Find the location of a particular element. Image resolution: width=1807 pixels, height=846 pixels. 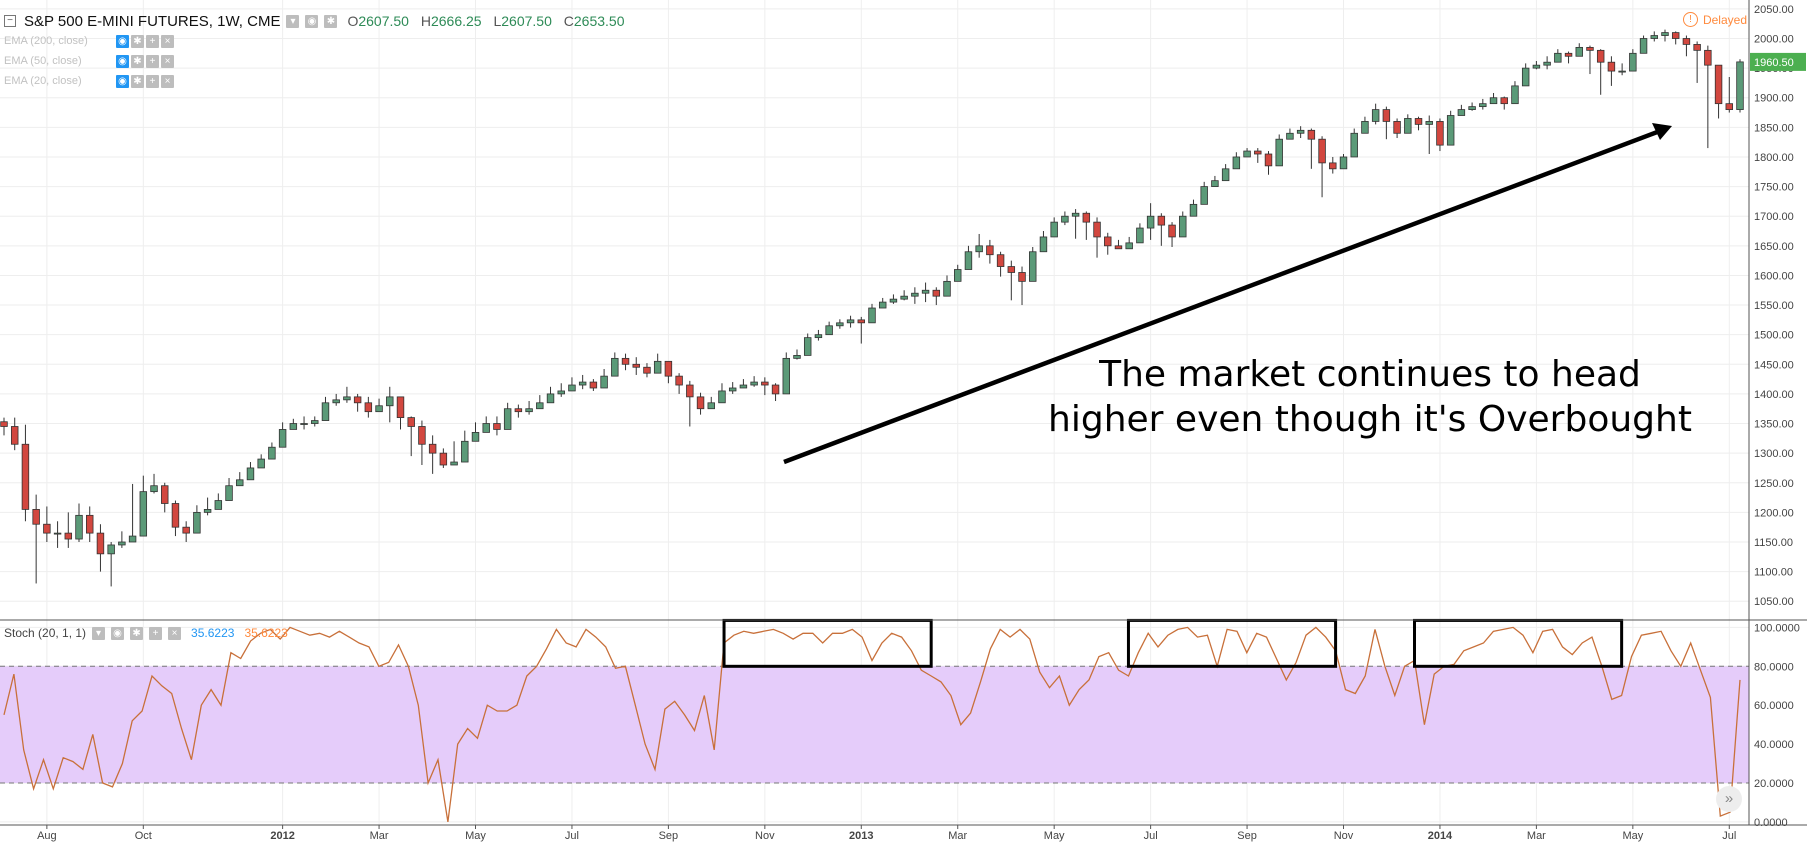

y-tick-label: 1400.00 is located at coordinates (1774, 395).